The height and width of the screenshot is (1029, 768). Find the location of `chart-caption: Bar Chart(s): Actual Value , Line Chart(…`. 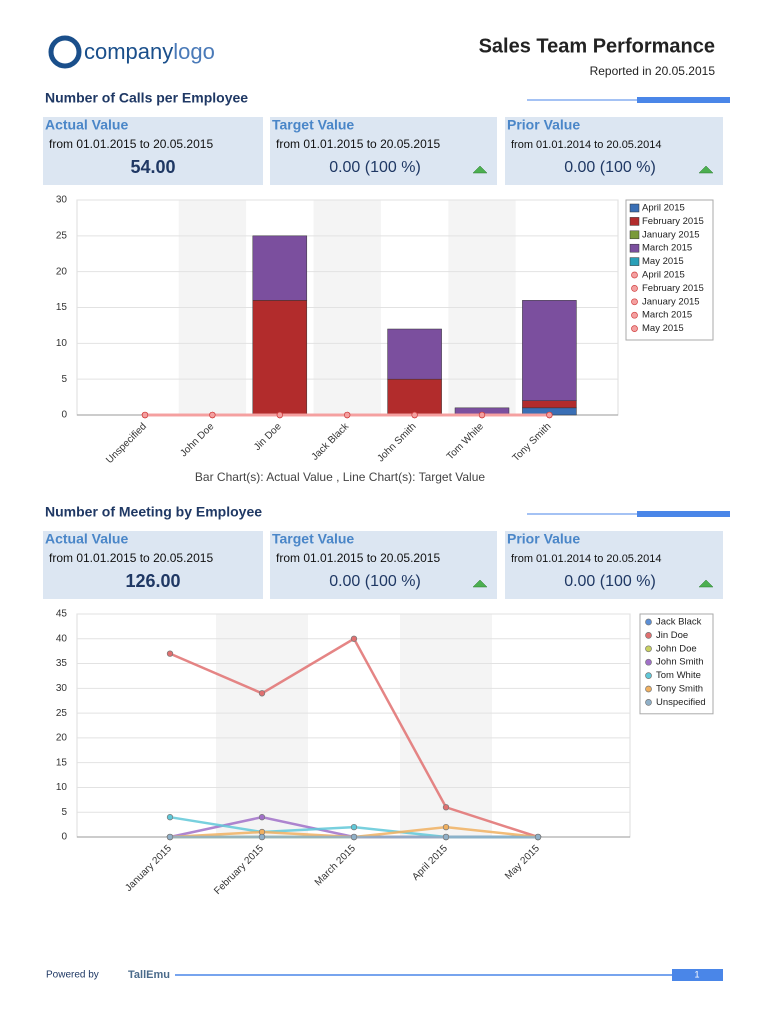

chart-caption: Bar Chart(s): Actual Value , Line Chart(… is located at coordinates (340, 477).